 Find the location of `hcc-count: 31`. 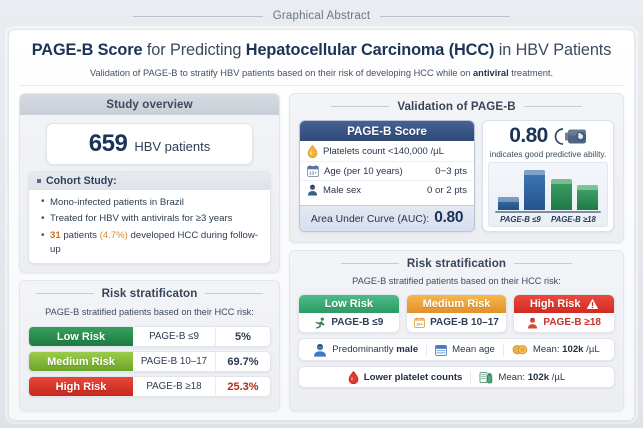

hcc-count: 31 is located at coordinates (55, 236).